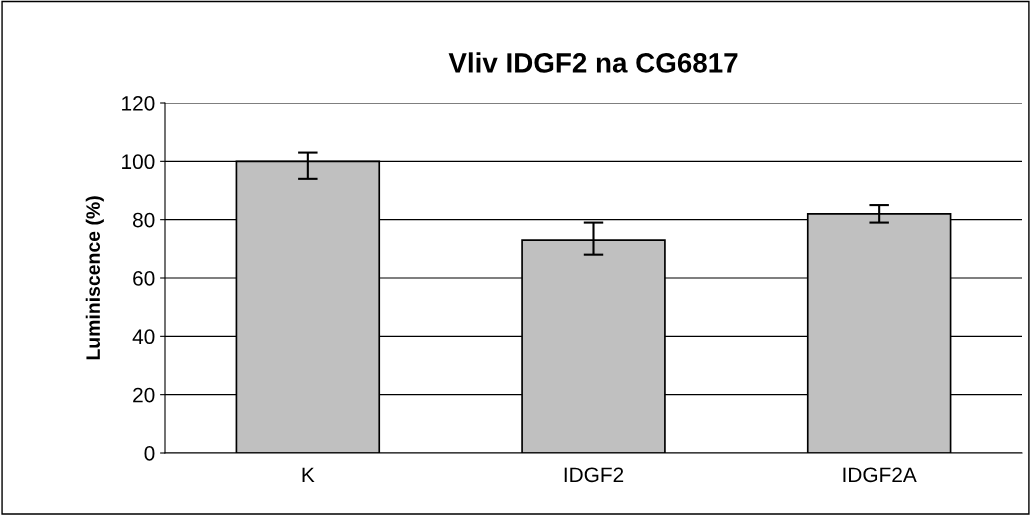  What do you see at coordinates (308, 474) in the screenshot?
I see `x-tick-label: K` at bounding box center [308, 474].